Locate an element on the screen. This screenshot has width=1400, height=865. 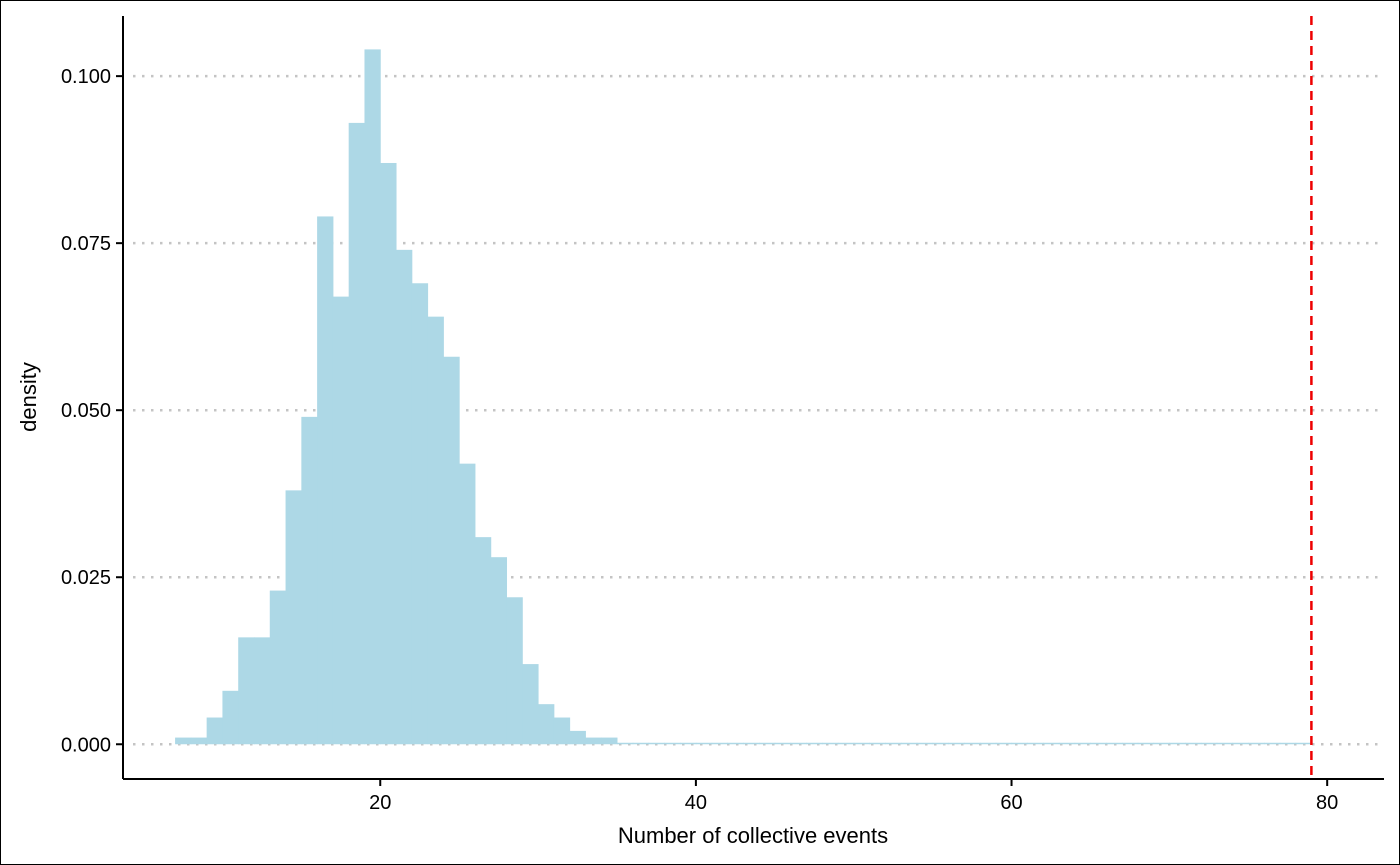
y-tick-label: 0.100 is located at coordinates (86, 77).